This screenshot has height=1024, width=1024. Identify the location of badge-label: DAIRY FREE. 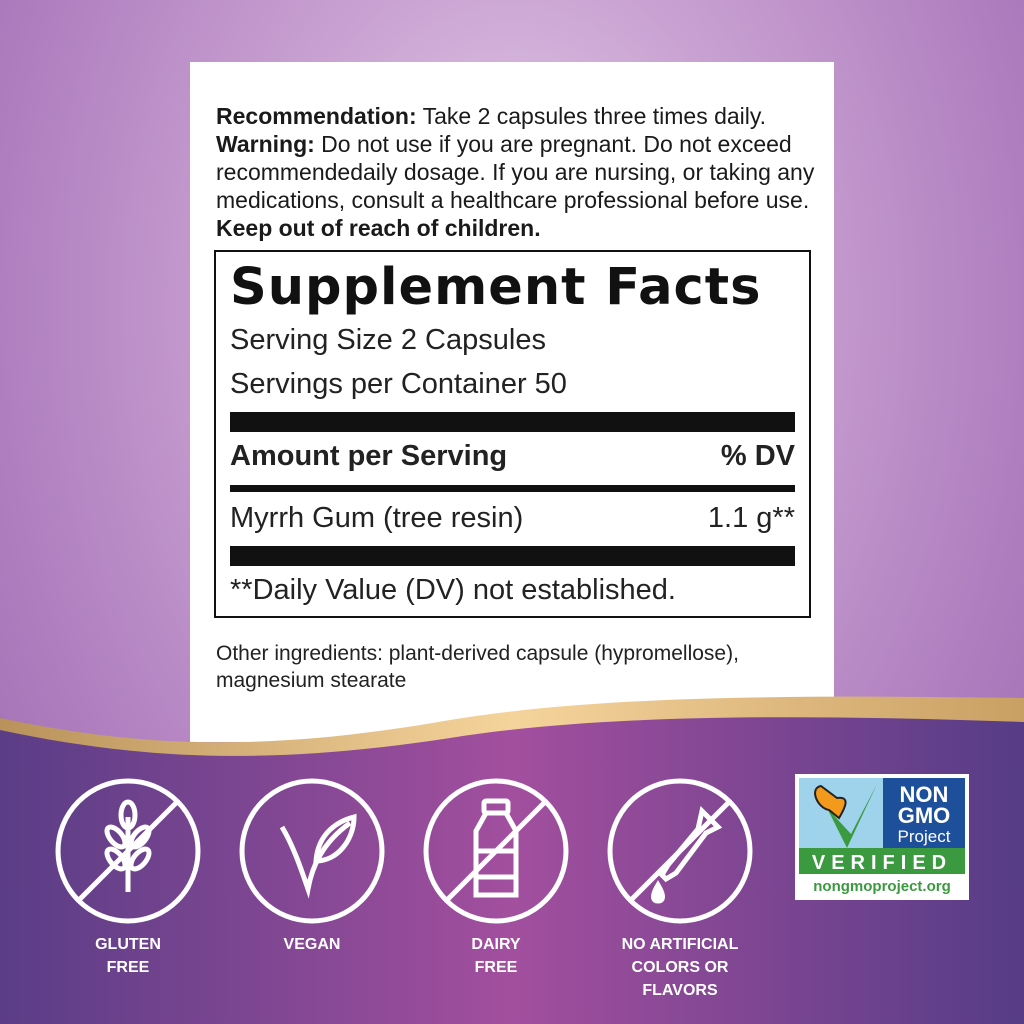
(496, 956).